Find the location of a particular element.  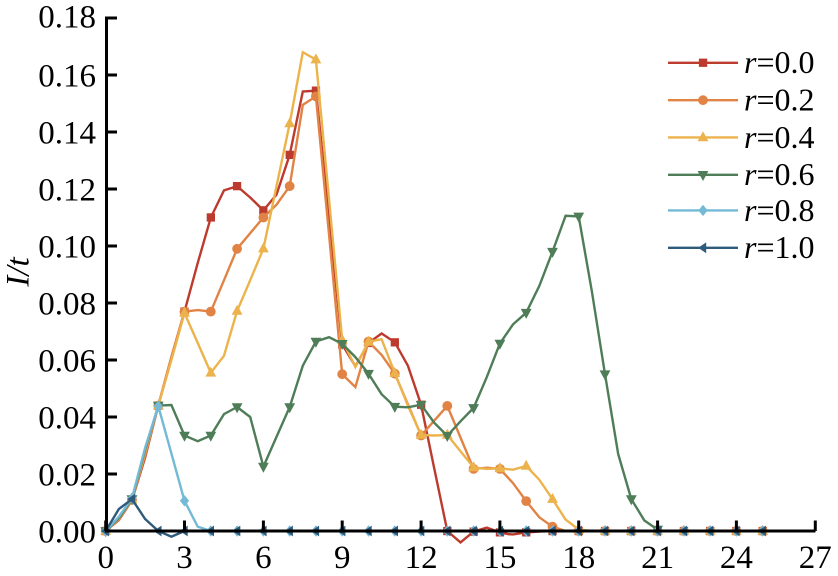

svg-text: r=0.4 is located at coordinates (779, 137).